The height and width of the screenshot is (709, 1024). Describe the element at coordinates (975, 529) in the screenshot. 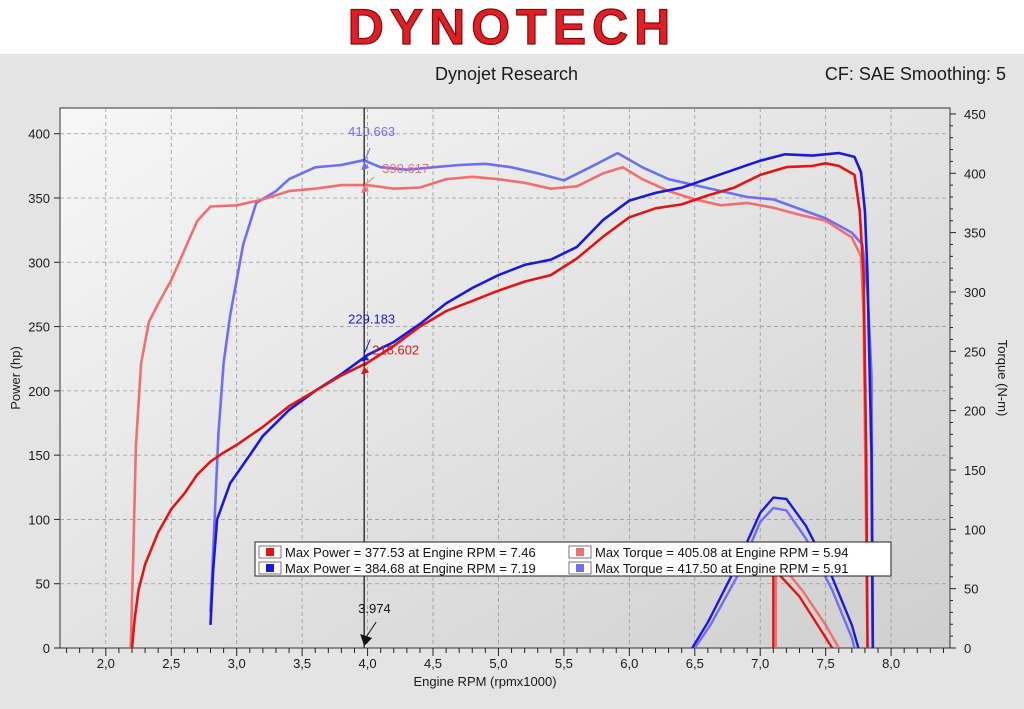

I see `y-right-tick-label: 100` at that location.